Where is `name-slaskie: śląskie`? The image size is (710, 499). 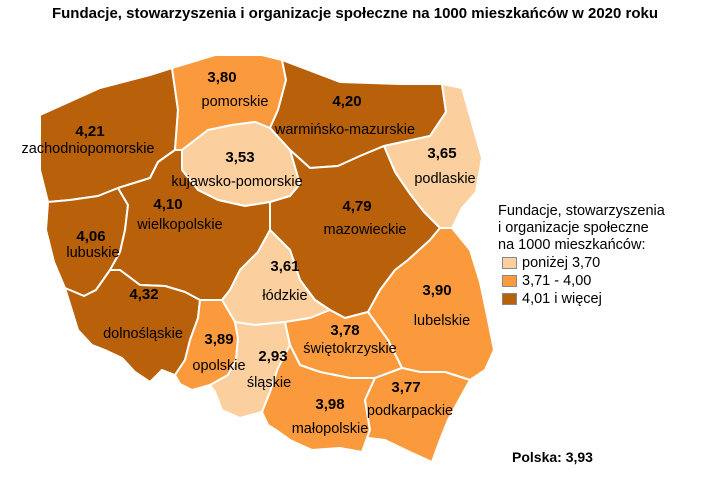
name-slaskie: śląskie is located at coordinates (269, 383).